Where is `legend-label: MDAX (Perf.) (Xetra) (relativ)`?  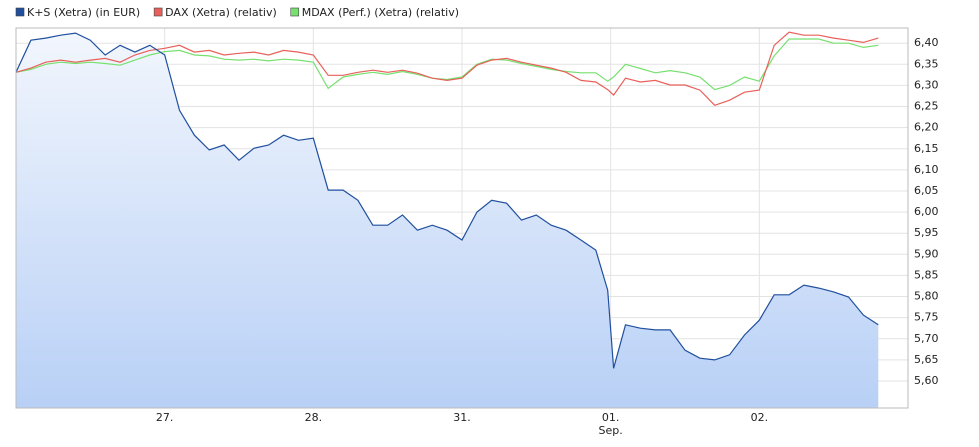
legend-label: MDAX (Perf.) (Xetra) (relativ) is located at coordinates (380, 12).